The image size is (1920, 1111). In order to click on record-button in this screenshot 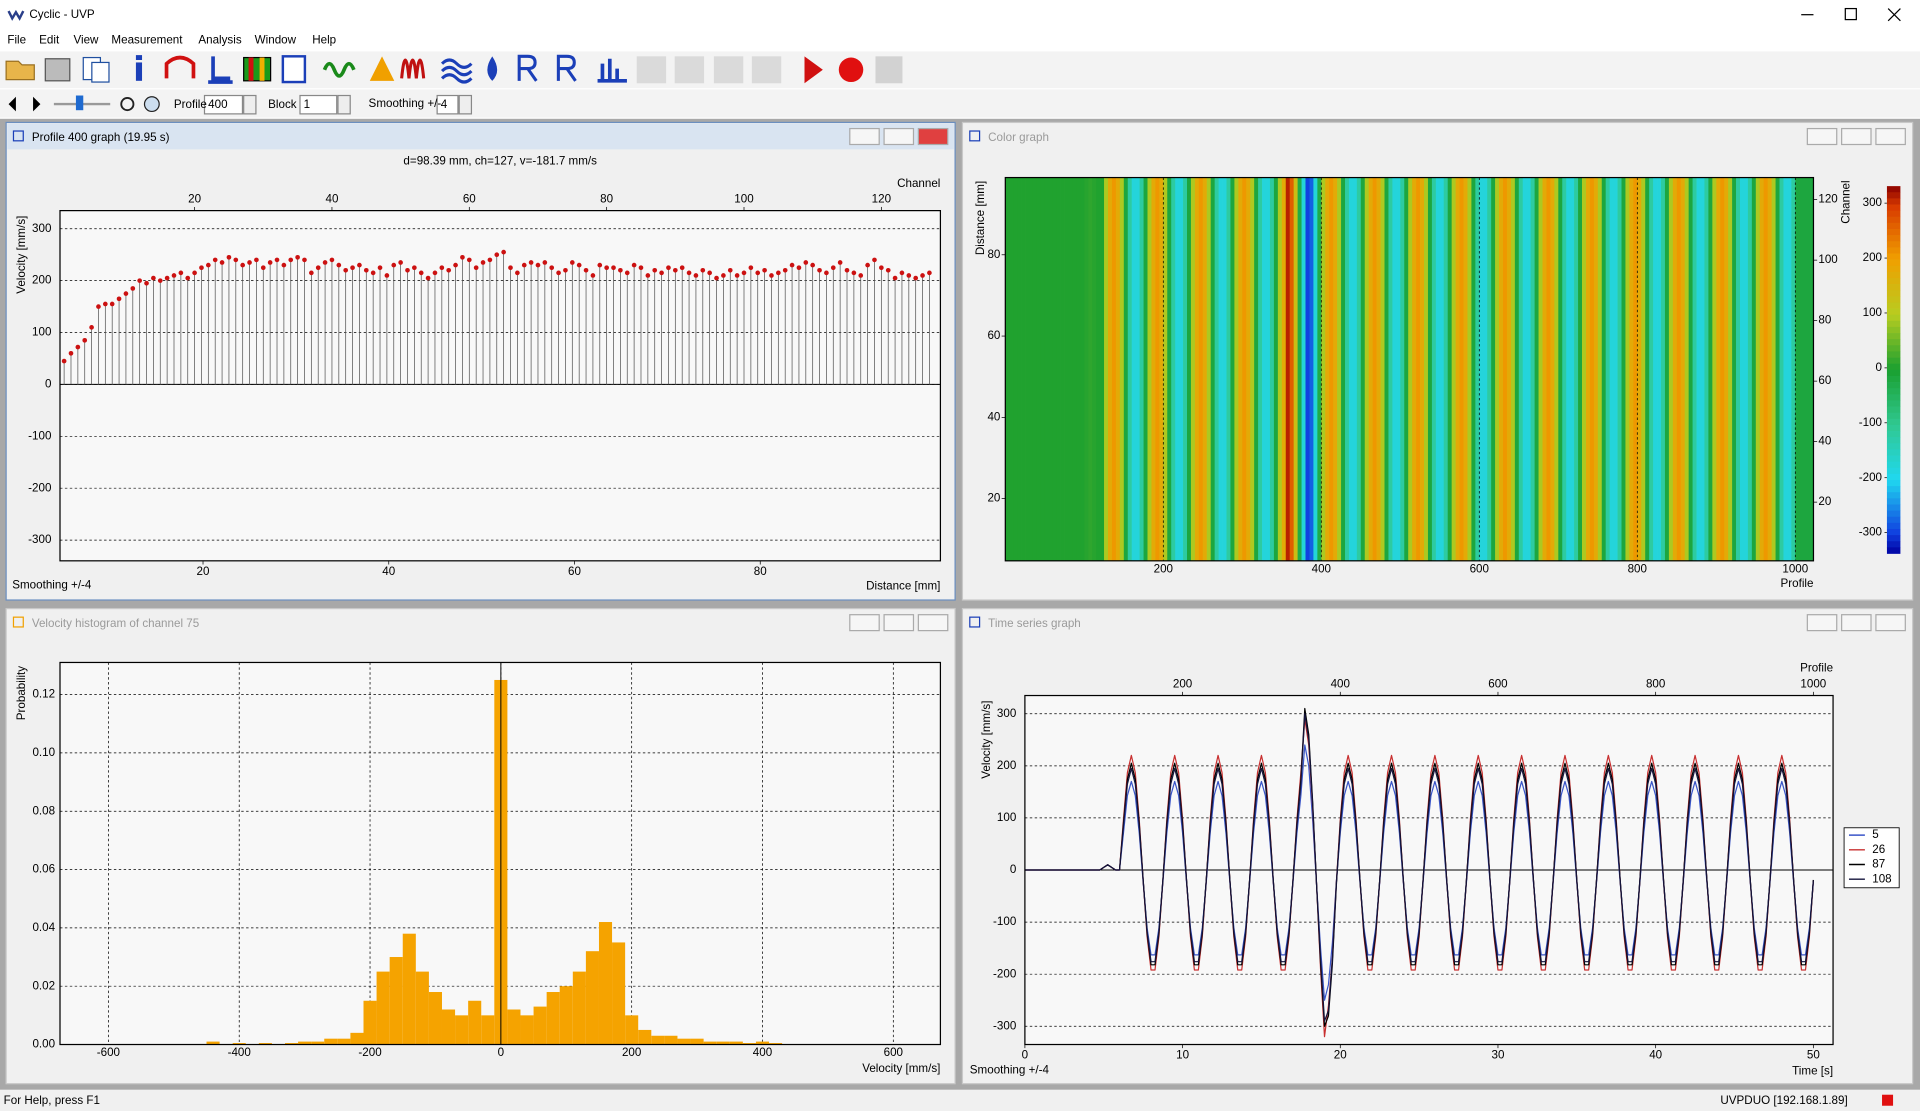, I will do `click(851, 70)`.